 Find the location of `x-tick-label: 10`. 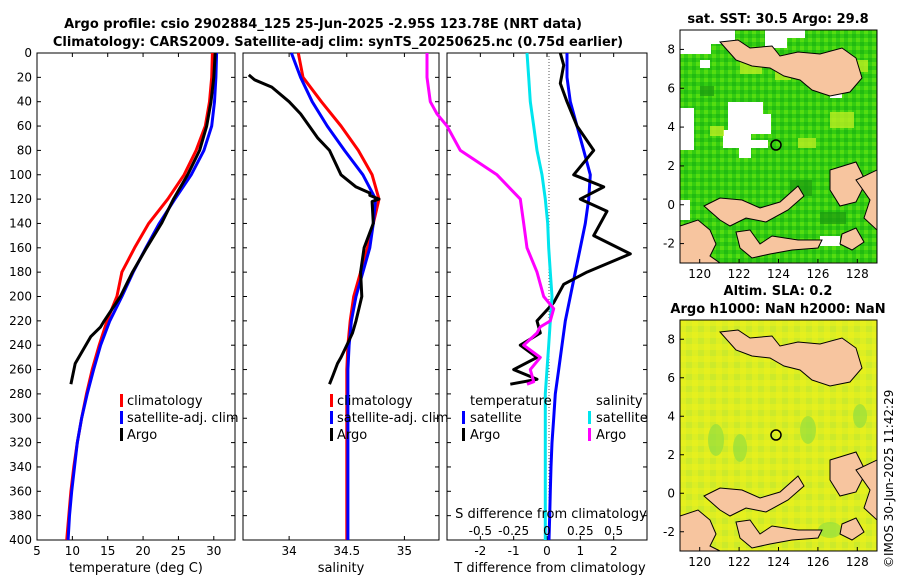

x-tick-label: 10 is located at coordinates (72, 551).